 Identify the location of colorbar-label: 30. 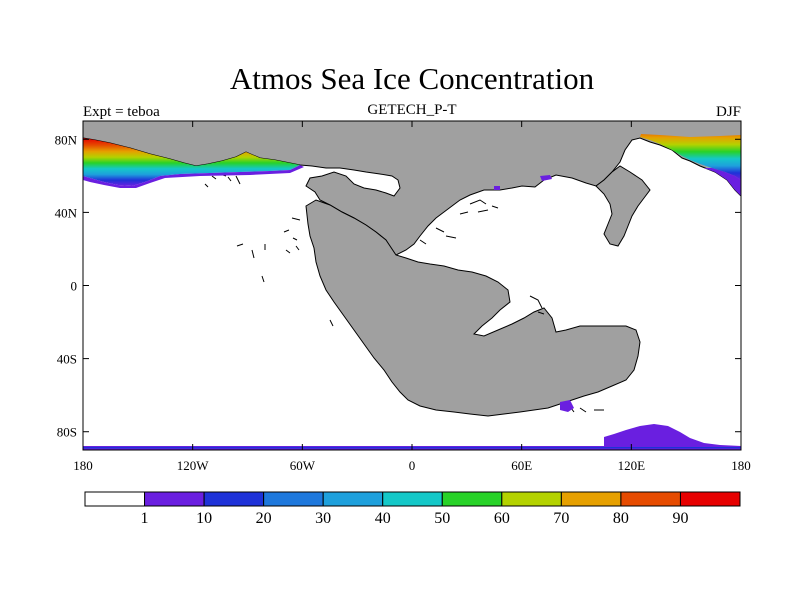
(323, 518).